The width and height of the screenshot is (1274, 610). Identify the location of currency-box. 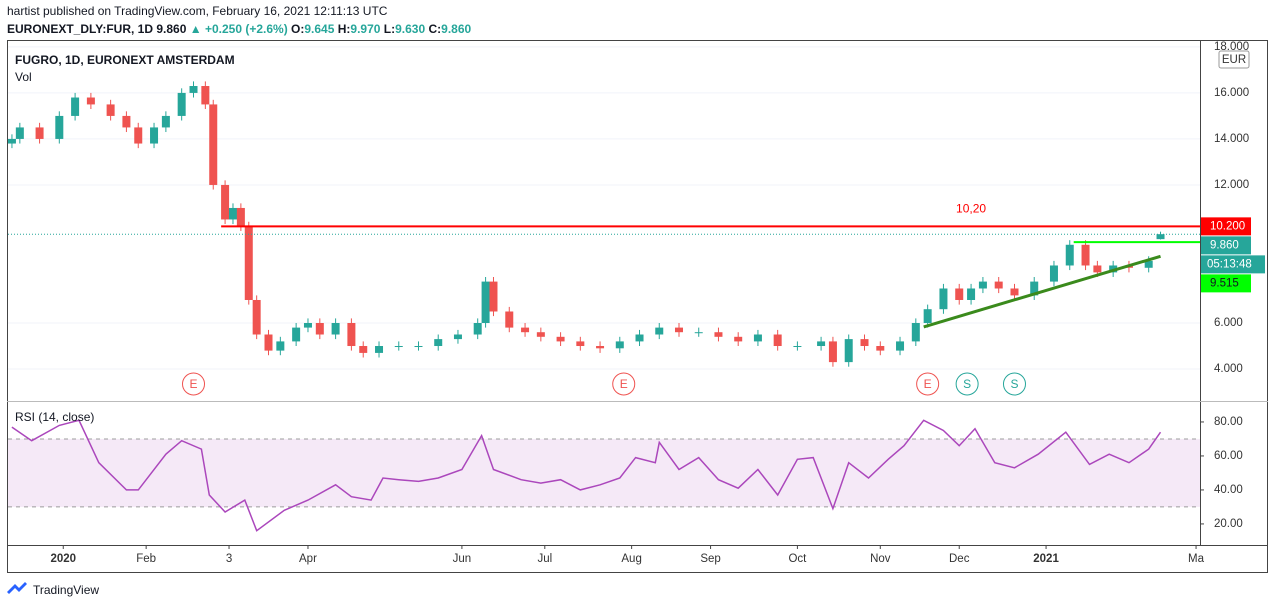
(1234, 59).